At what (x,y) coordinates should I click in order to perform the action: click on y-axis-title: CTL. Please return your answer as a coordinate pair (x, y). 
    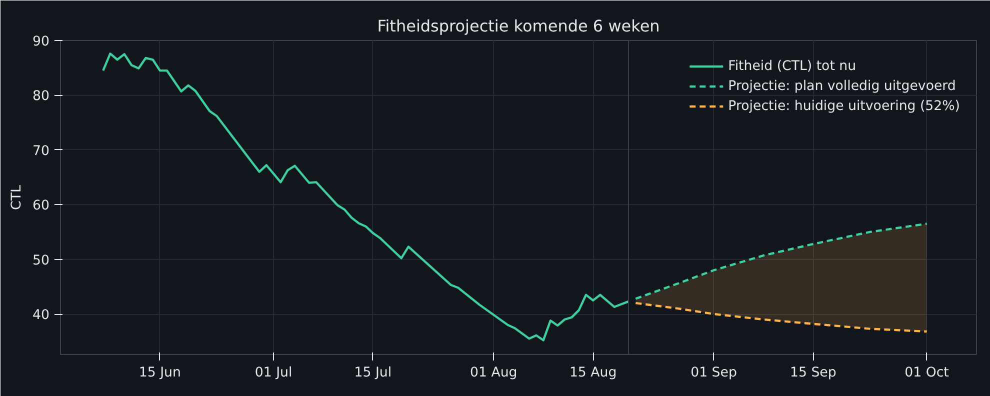
    Looking at the image, I should click on (17, 197).